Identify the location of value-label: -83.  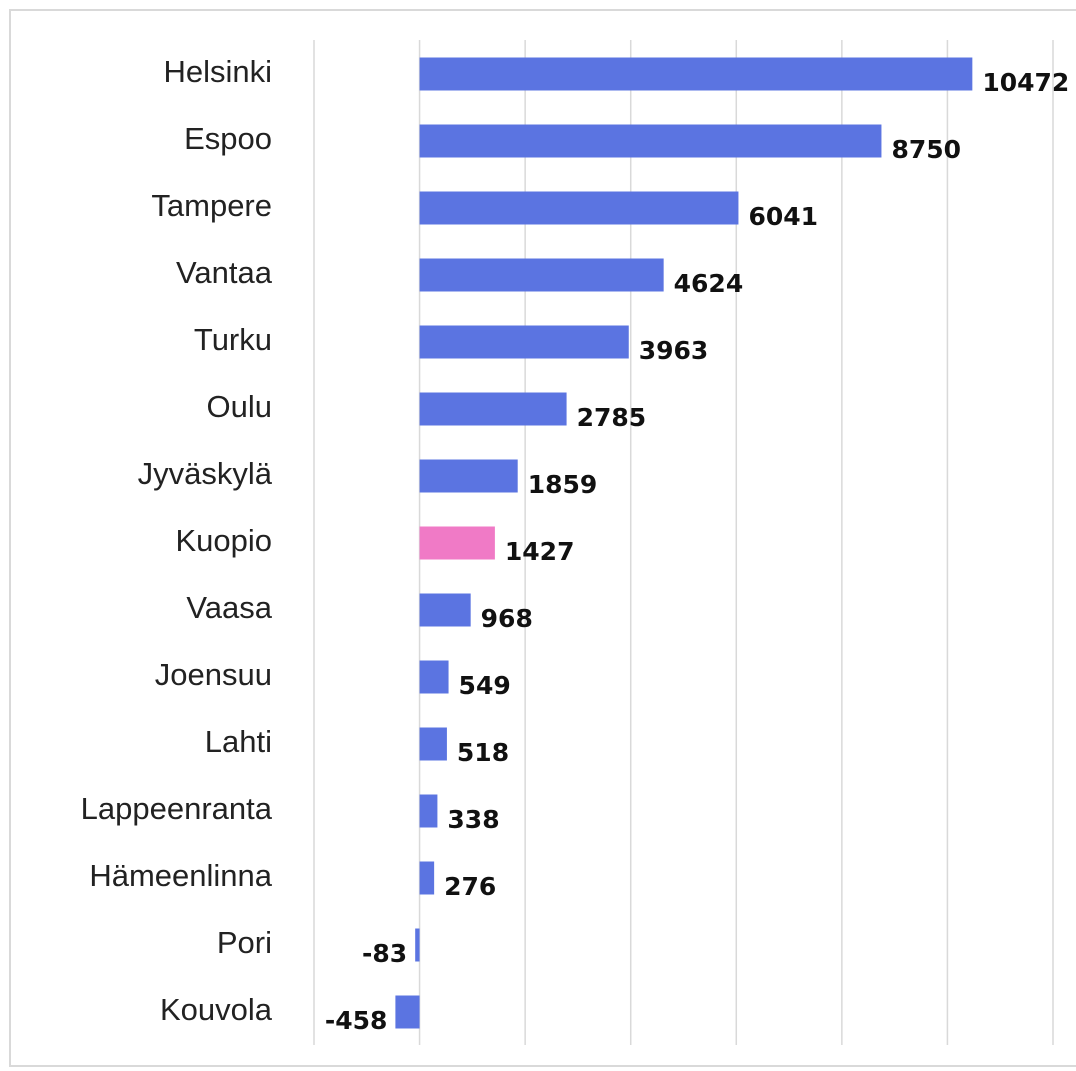
(384, 953).